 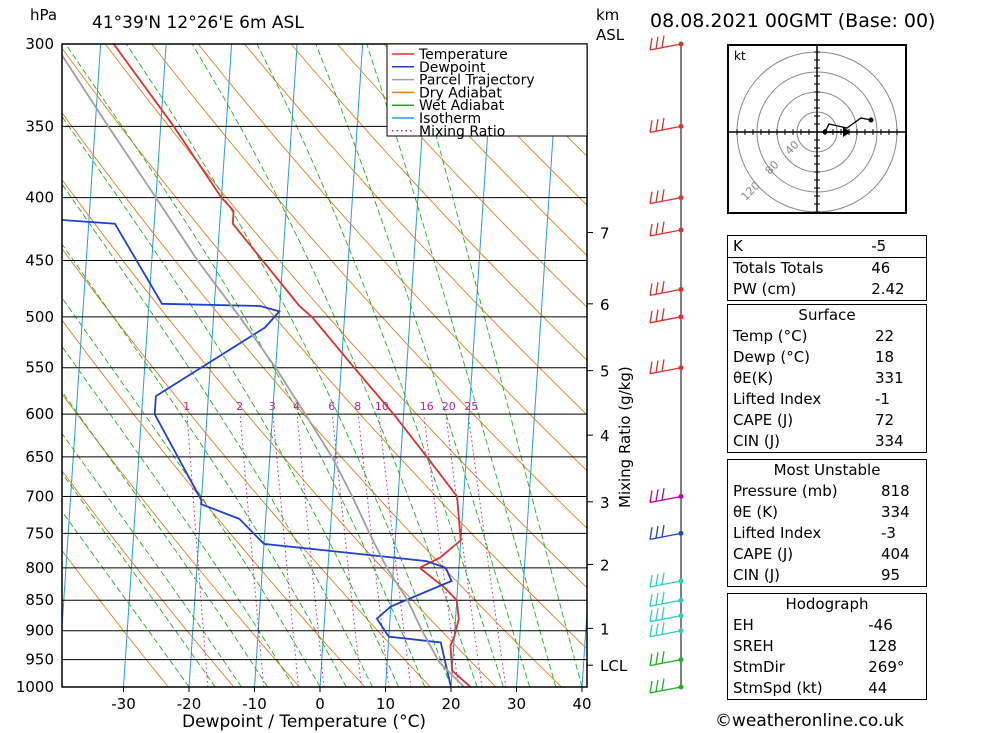 What do you see at coordinates (450, 704) in the screenshot?
I see `x-tick-label: 20` at bounding box center [450, 704].